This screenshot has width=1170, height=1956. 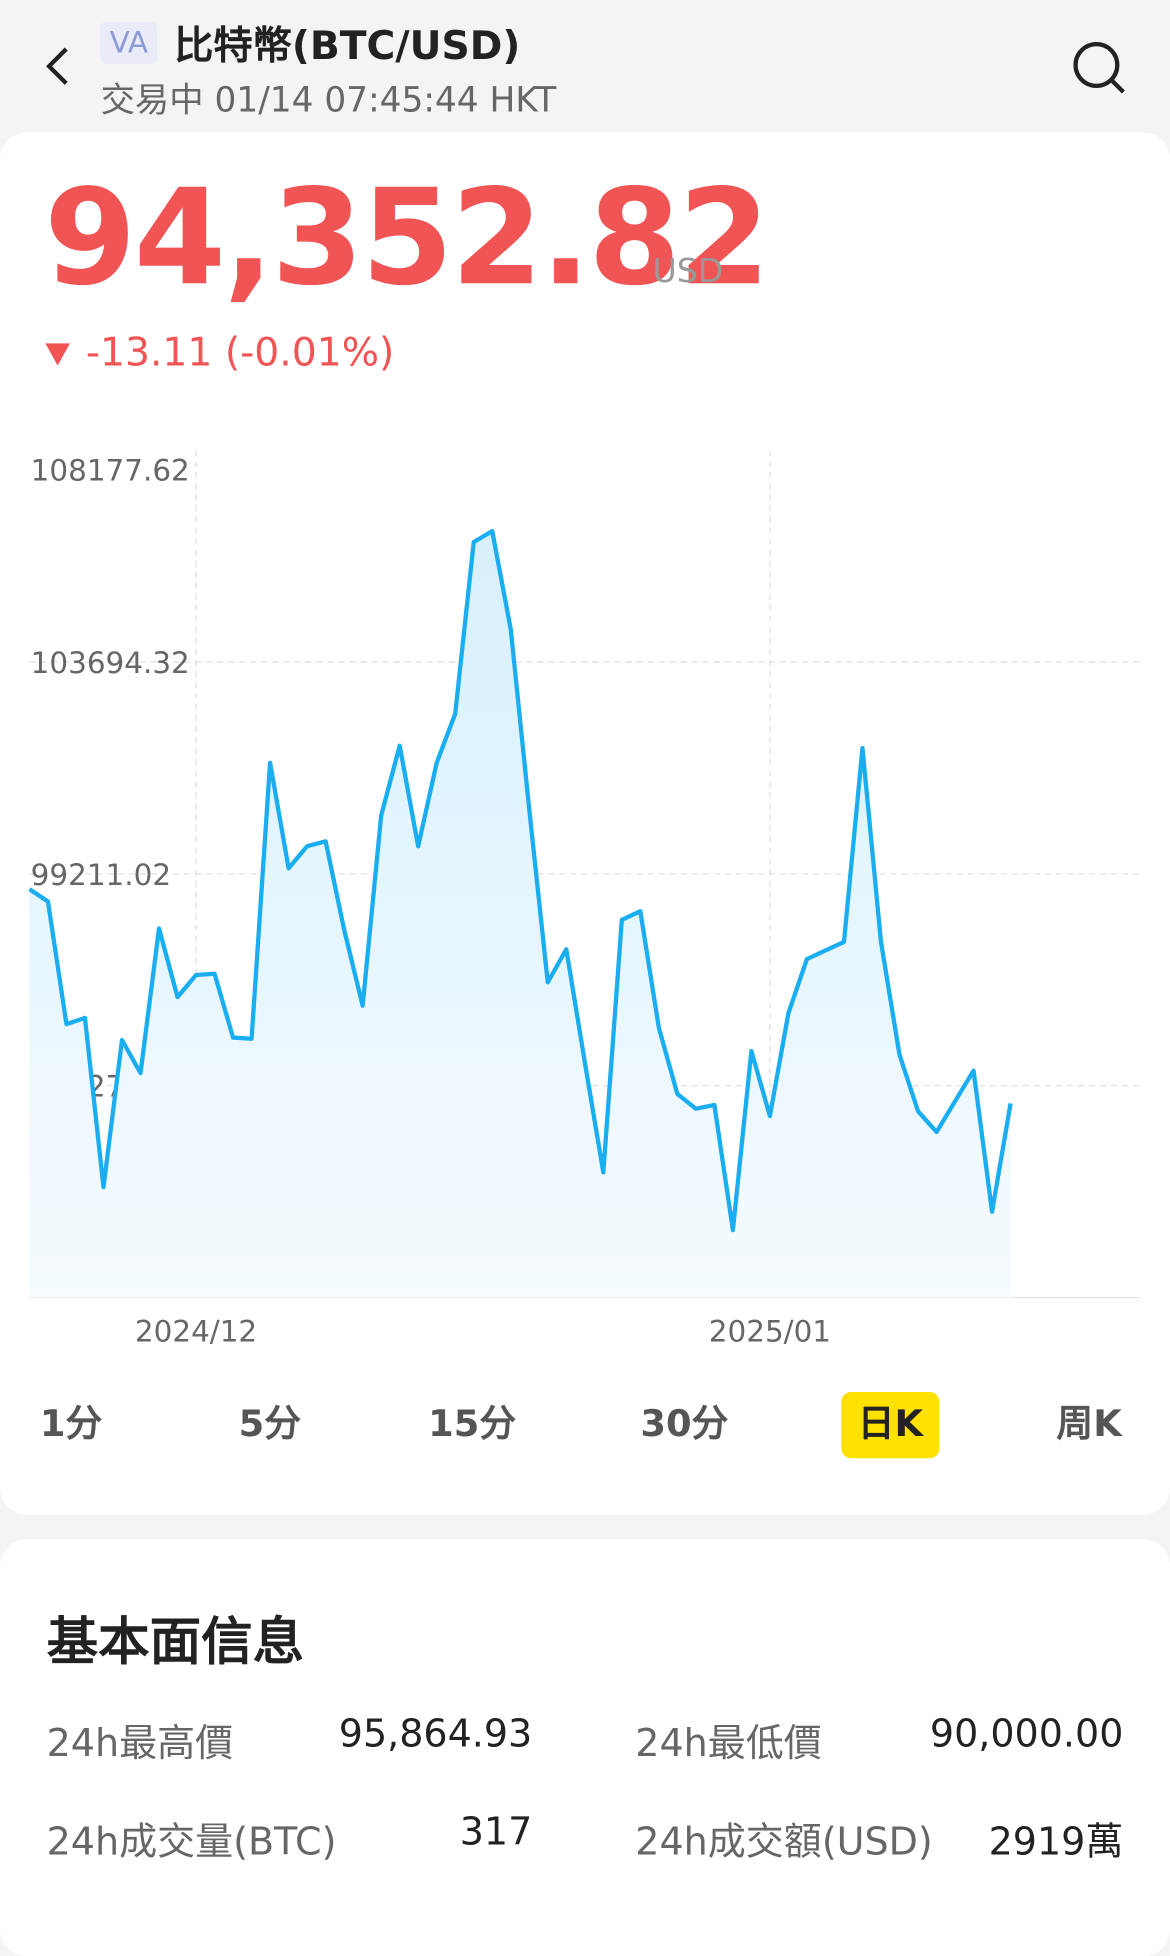 What do you see at coordinates (890, 1425) in the screenshot?
I see `timeframe-tab: 日K` at bounding box center [890, 1425].